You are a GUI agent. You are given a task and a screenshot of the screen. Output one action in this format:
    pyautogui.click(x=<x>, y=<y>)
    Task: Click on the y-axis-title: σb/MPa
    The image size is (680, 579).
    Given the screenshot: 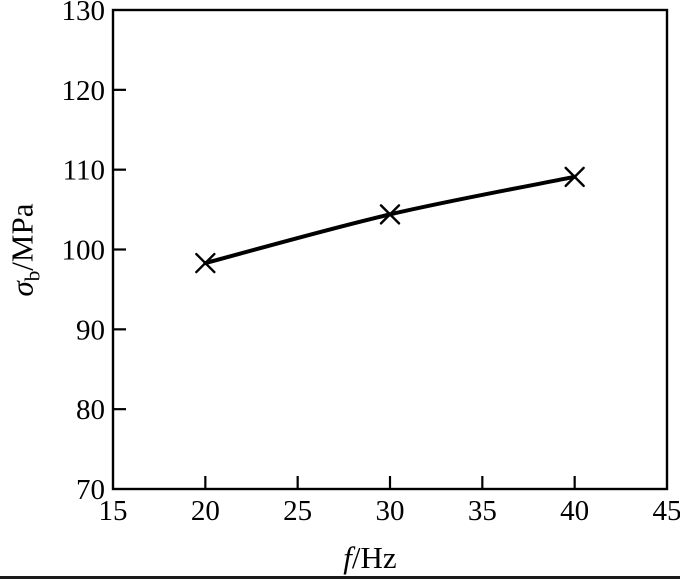 What is the action you would take?
    pyautogui.click(x=24, y=250)
    